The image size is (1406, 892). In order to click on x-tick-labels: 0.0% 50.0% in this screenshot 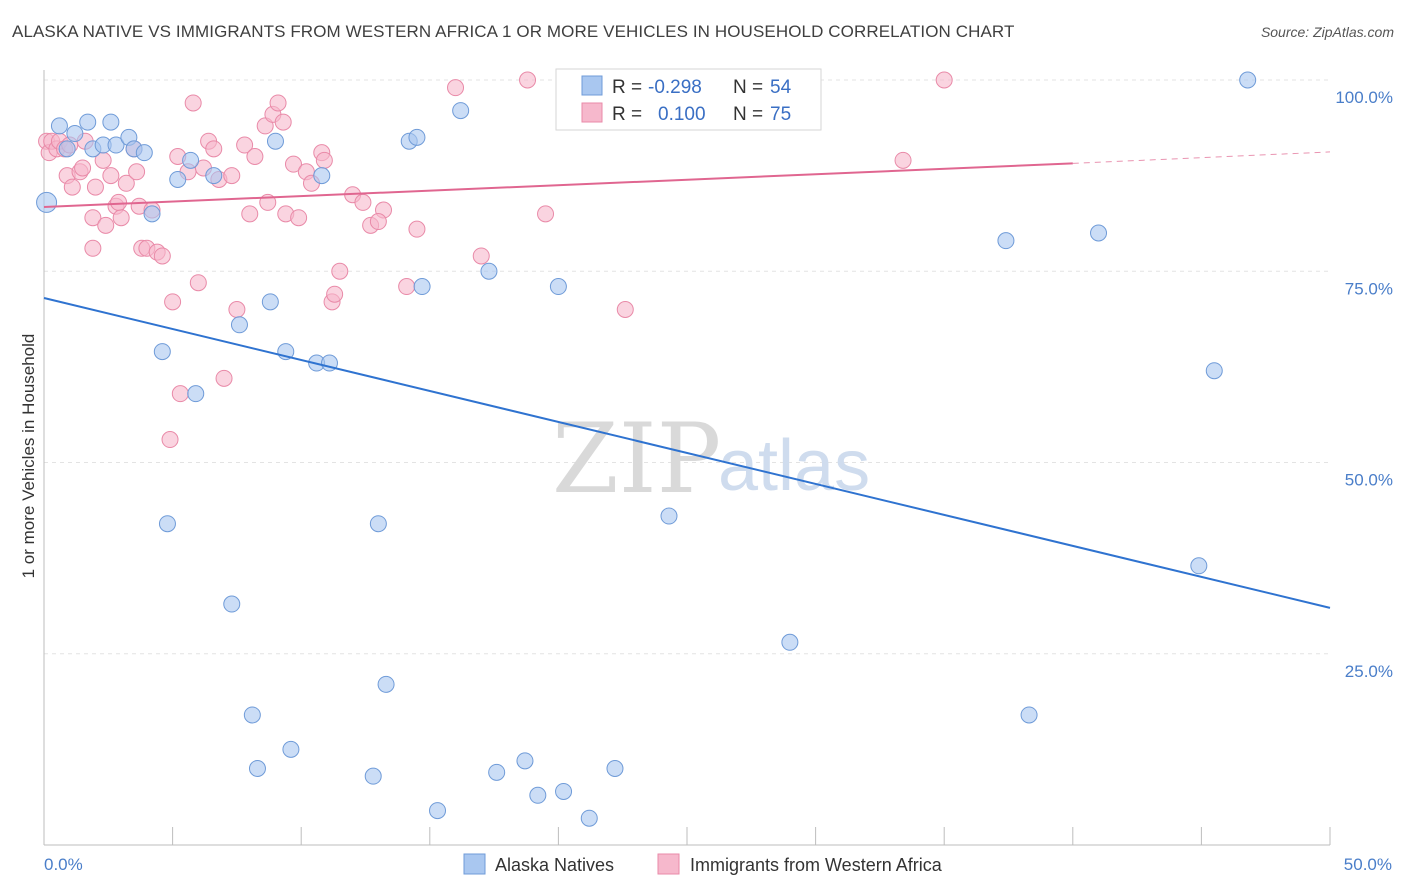, I will do `click(718, 864)`.